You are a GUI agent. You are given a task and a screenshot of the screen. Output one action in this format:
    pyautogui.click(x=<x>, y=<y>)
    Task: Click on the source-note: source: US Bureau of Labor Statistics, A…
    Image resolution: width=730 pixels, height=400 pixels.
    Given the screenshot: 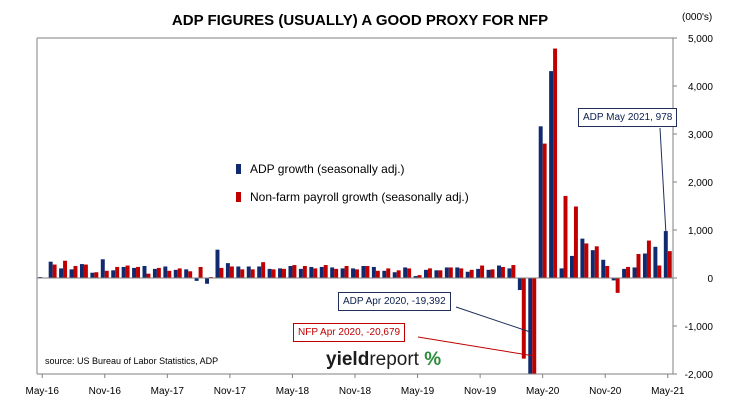 What is the action you would take?
    pyautogui.click(x=132, y=361)
    